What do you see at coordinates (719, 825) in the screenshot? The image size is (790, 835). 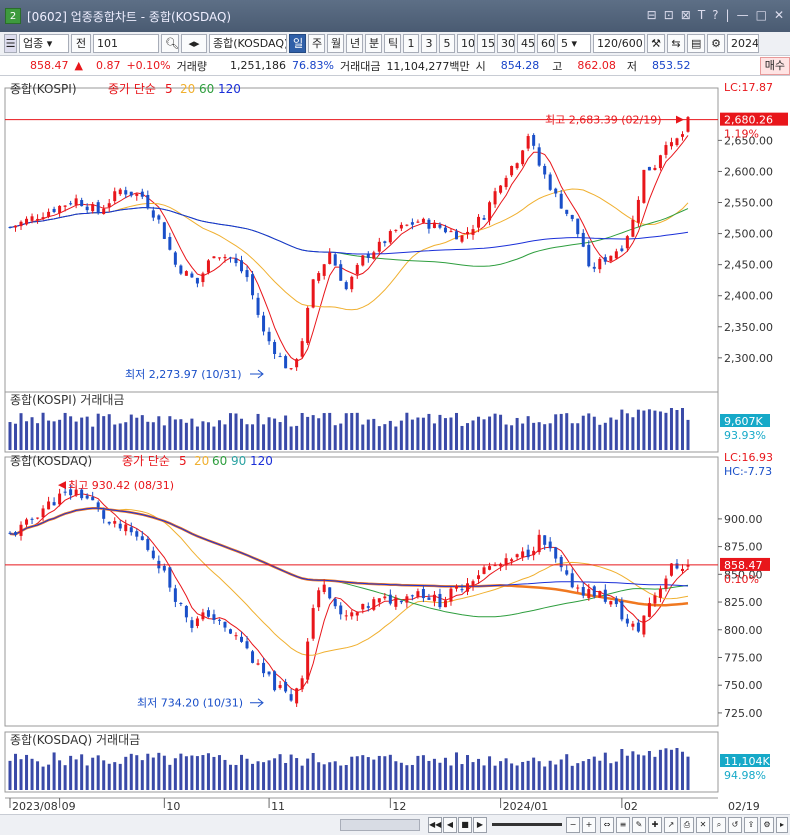 I see `magnifier-icon: ⌕` at bounding box center [719, 825].